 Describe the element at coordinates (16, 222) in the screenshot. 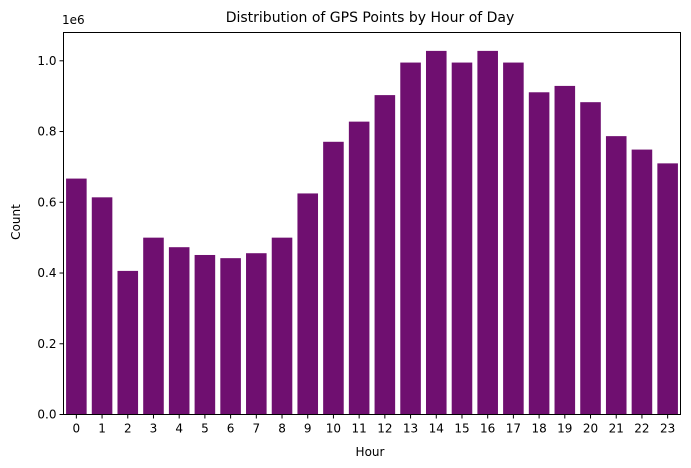

I see `y-axis-title: Count` at that location.